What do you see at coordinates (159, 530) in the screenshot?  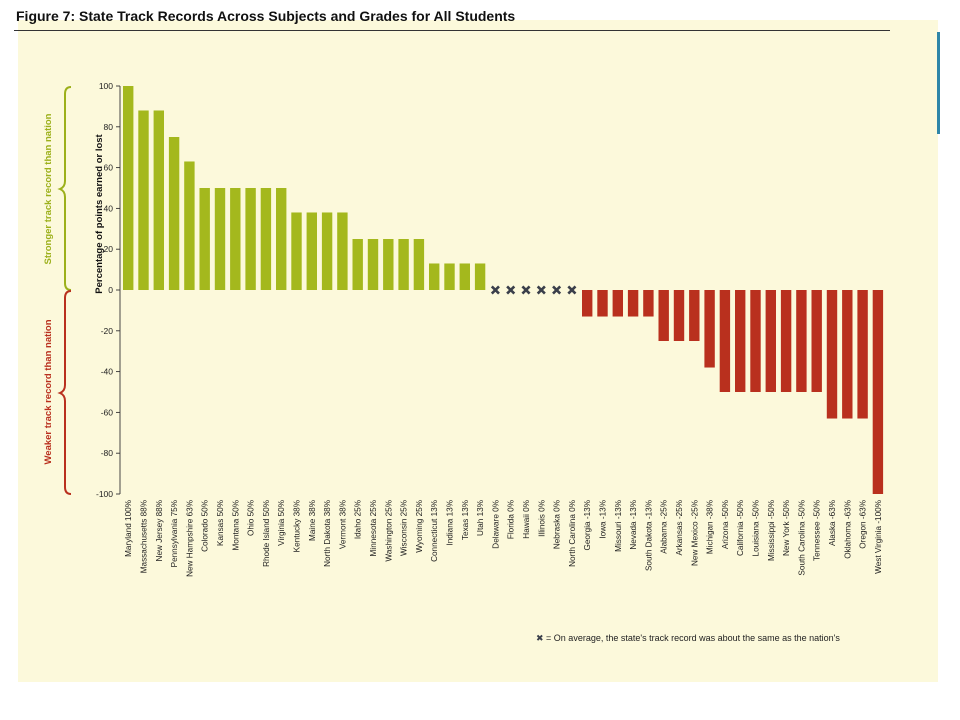 I see `category-label: New Jersey 88%` at bounding box center [159, 530].